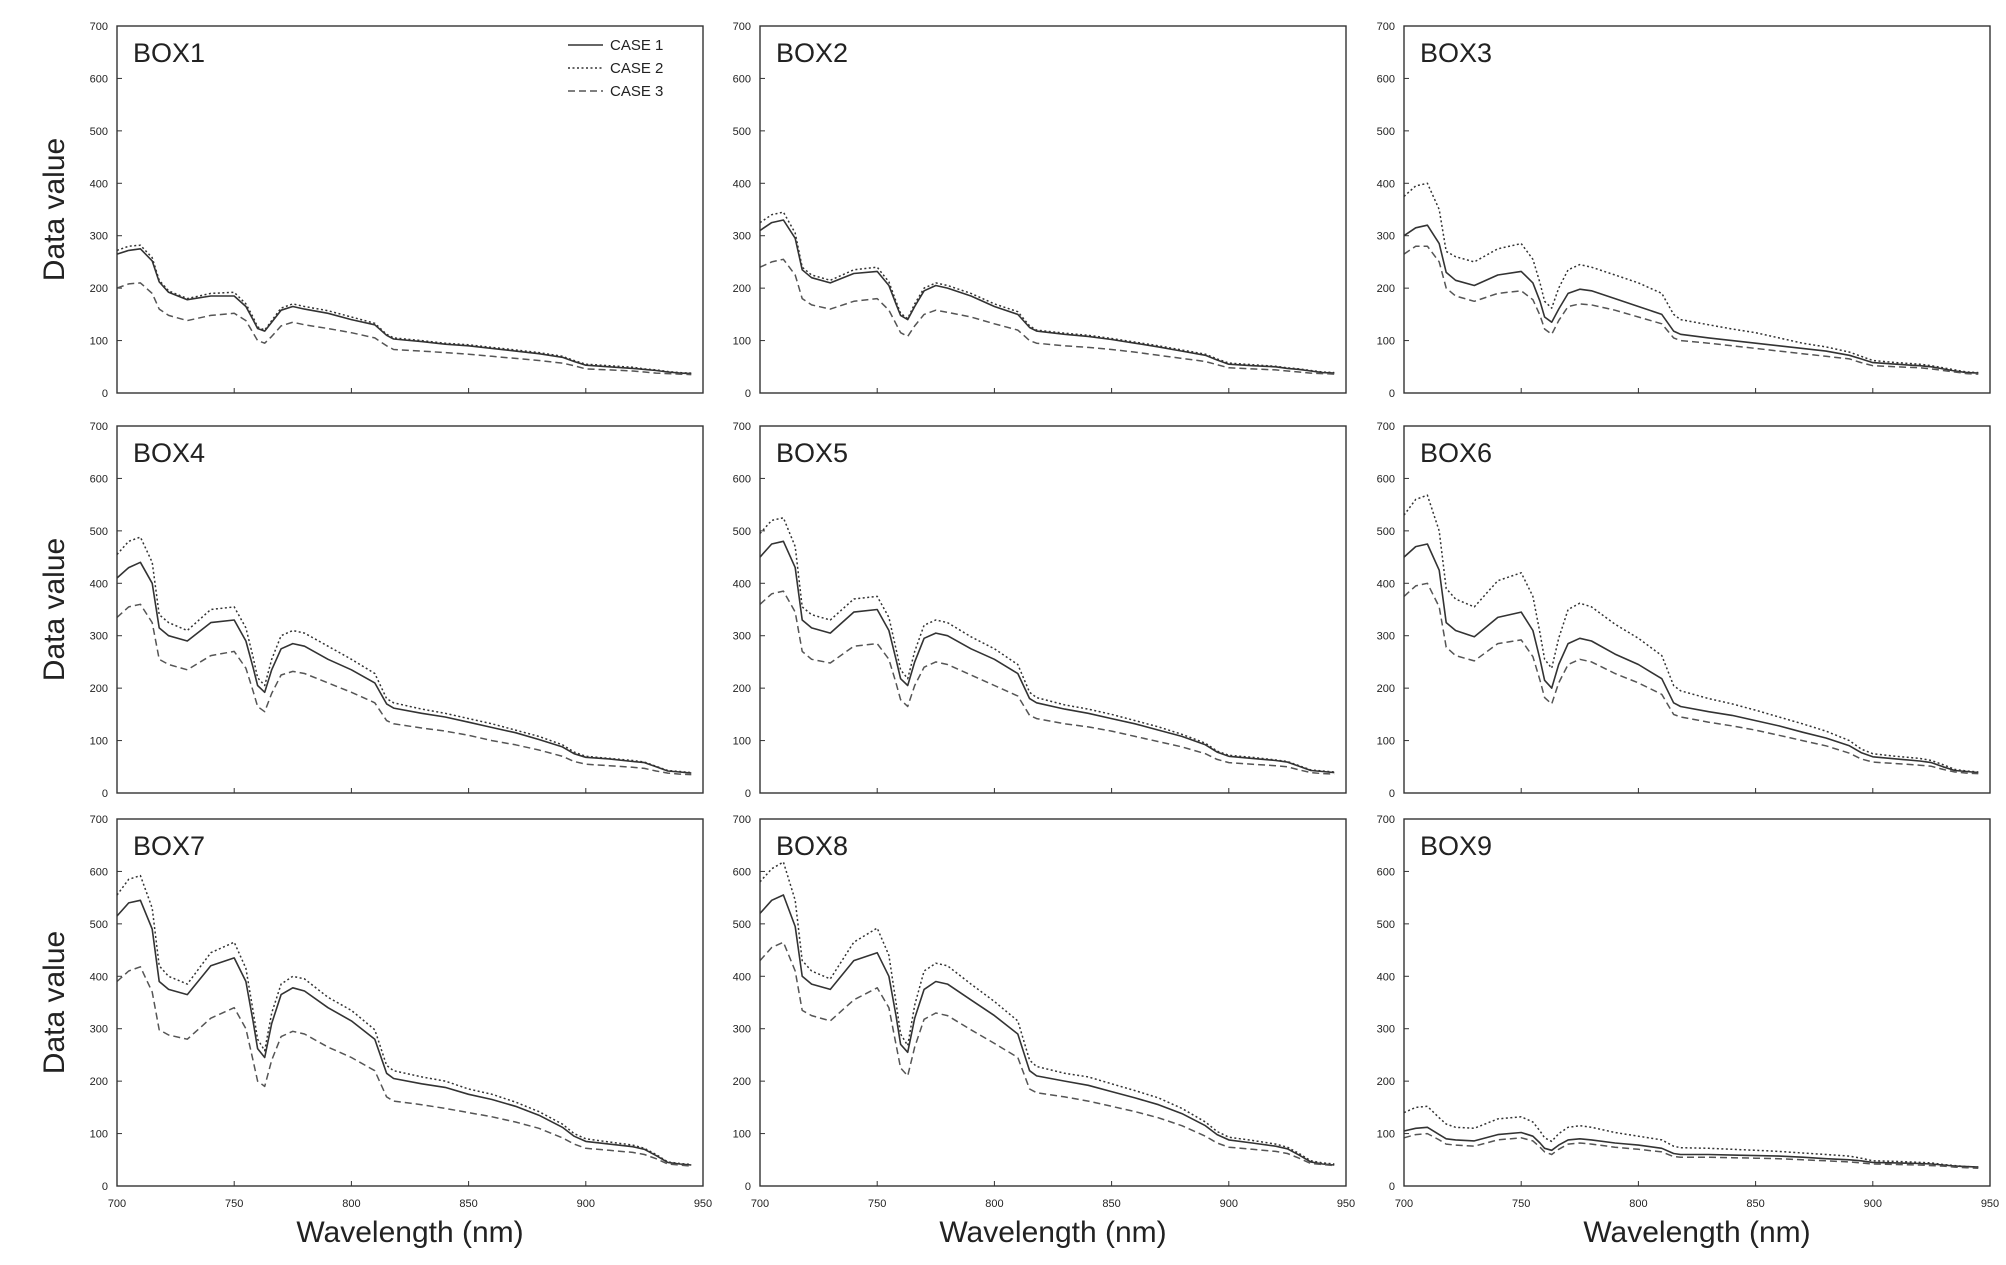 This screenshot has height=1265, width=2006. Describe the element at coordinates (636, 68) in the screenshot. I see `legend-label-case-2: CASE 2` at that location.